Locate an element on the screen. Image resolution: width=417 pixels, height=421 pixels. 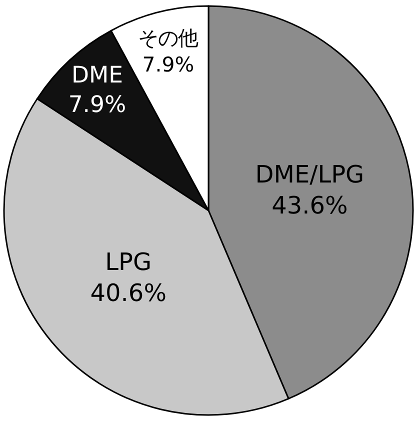
slice-label: DME is located at coordinates (97, 75).